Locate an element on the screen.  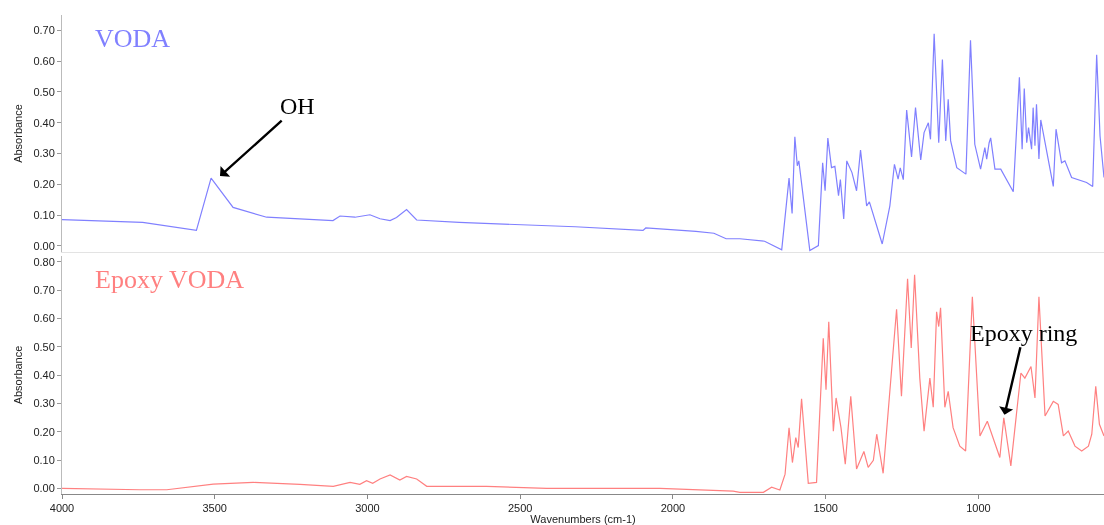
x-tick-label: 3500 is located at coordinates (214, 508).